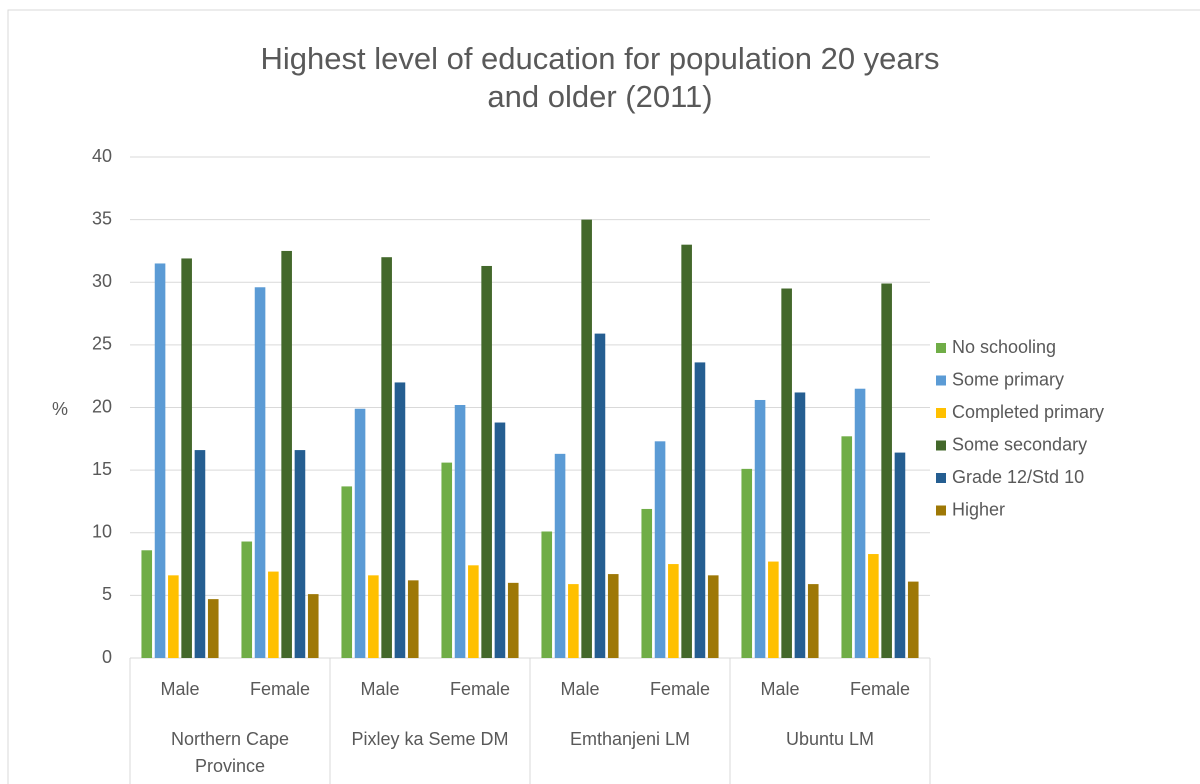 The image size is (1200, 784). Describe the element at coordinates (60, 409) in the screenshot. I see `y-axis-label: %` at that location.